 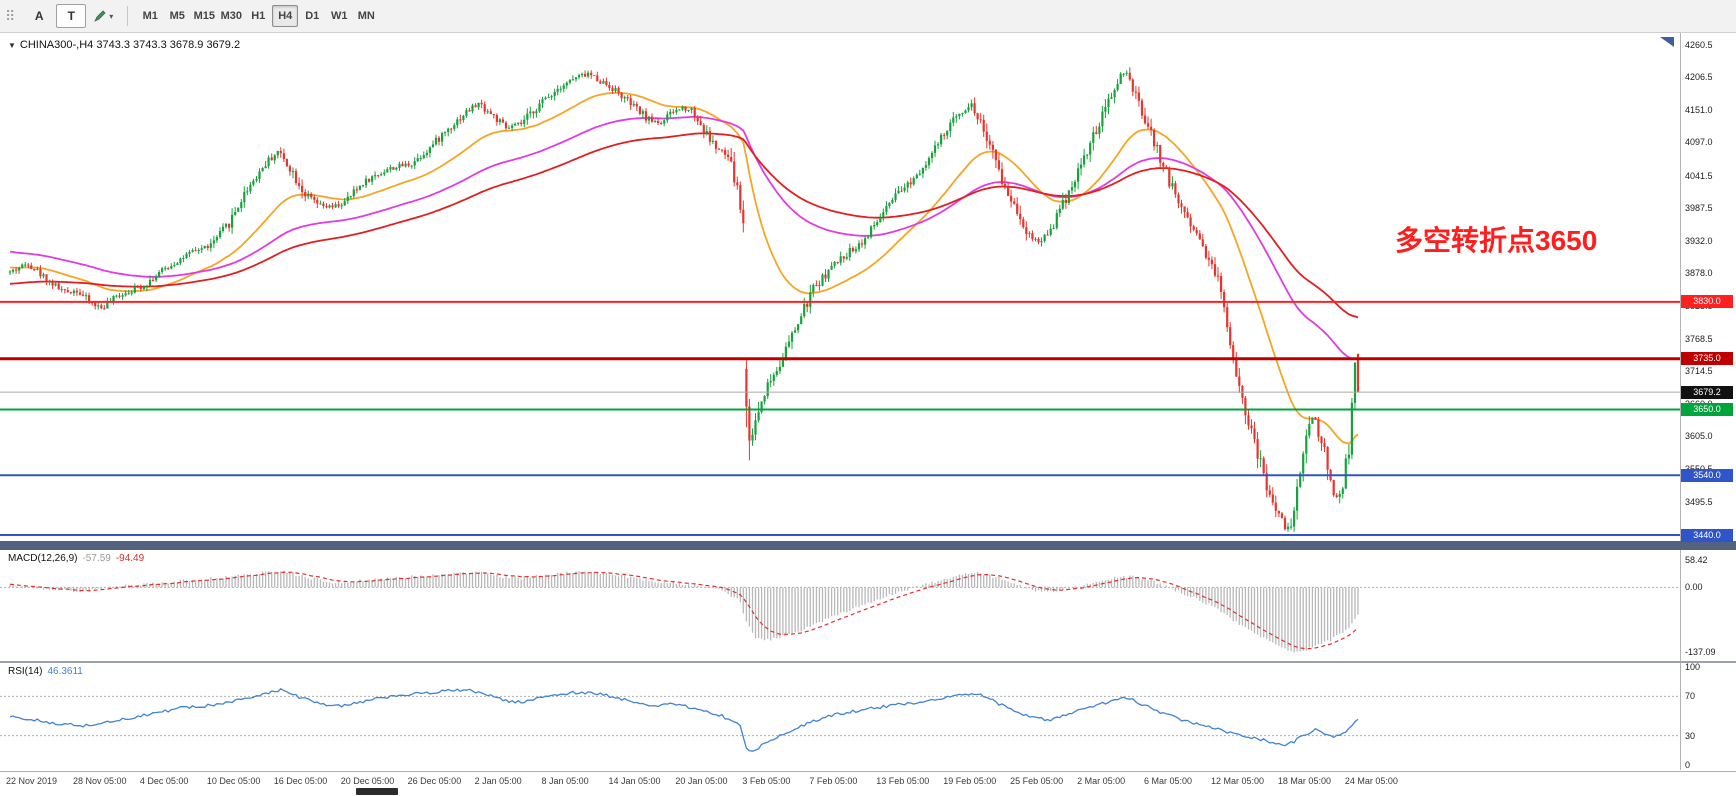 What do you see at coordinates (868, 545) in the screenshot?
I see `panel-splitter-main-macd` at bounding box center [868, 545].